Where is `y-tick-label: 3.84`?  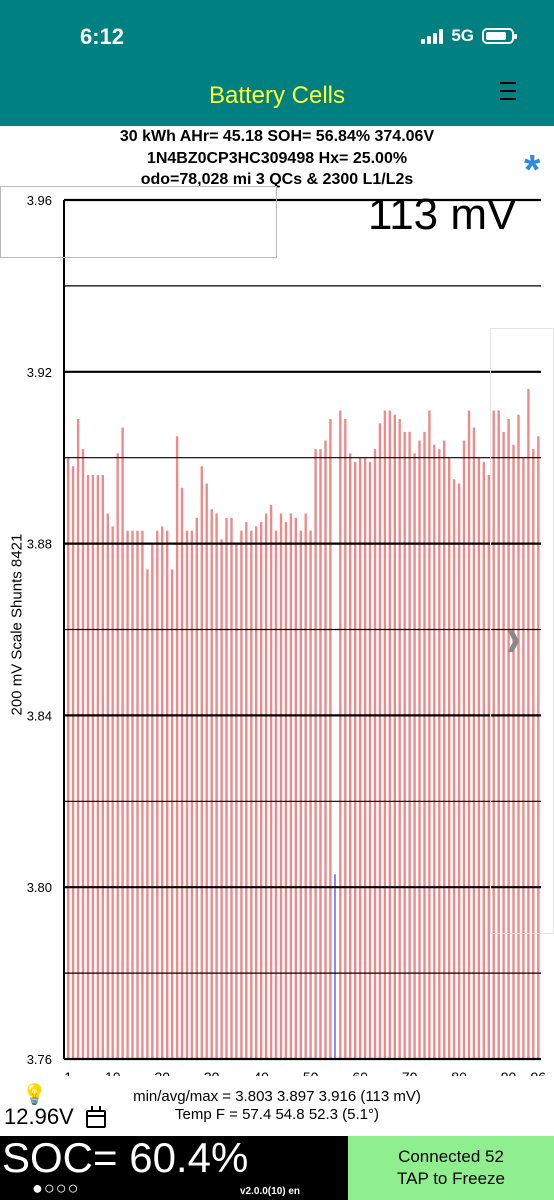
y-tick-label: 3.84 is located at coordinates (39, 715).